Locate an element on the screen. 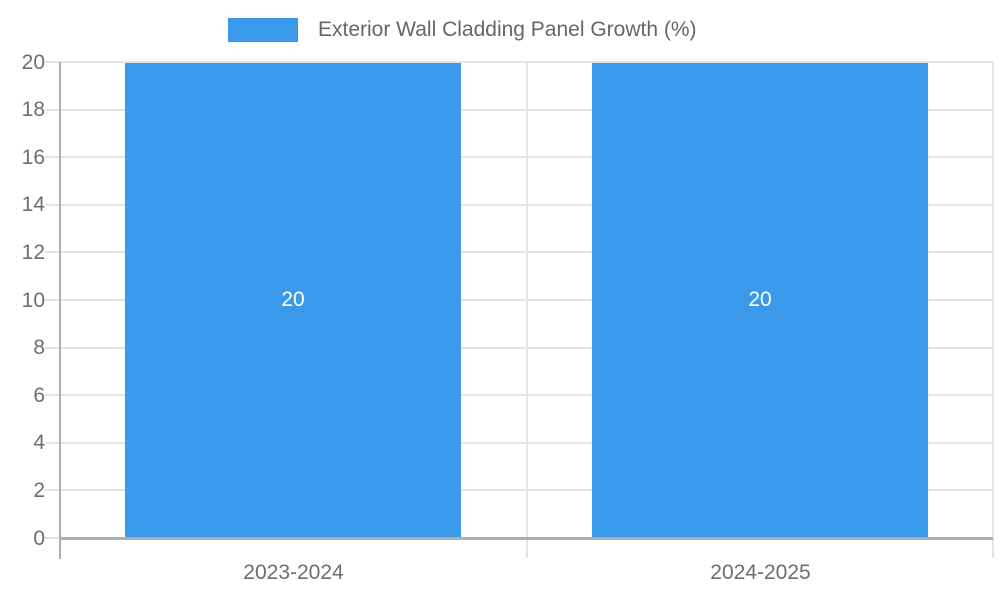  x-axis-line is located at coordinates (526, 538).